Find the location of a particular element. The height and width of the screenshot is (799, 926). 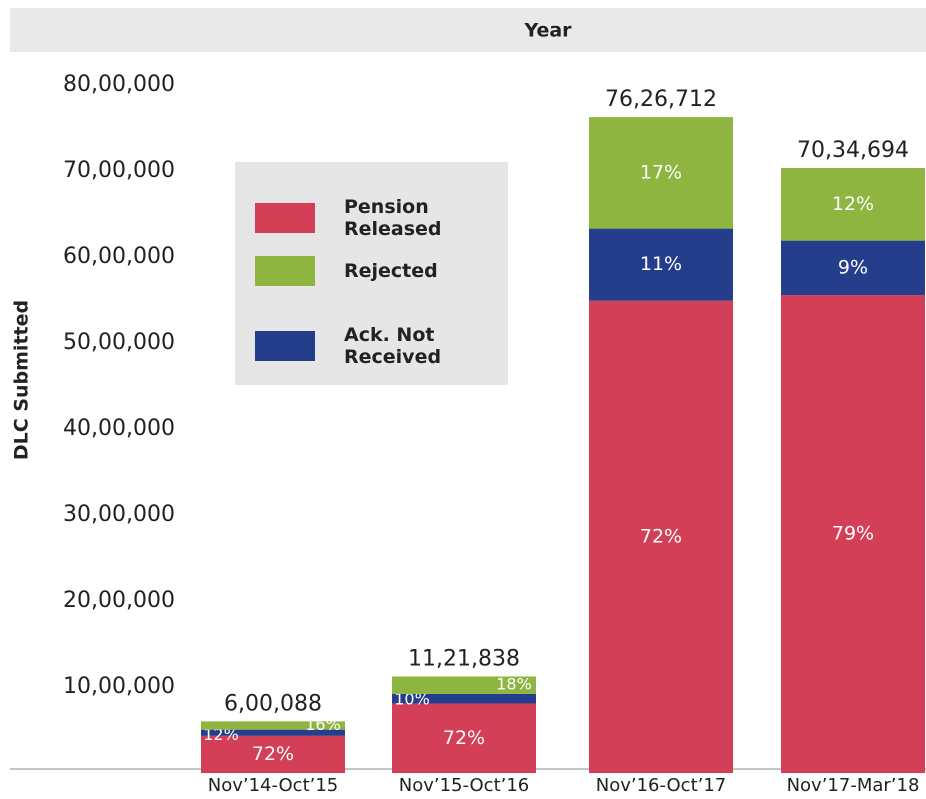

x-tick-label: Nov’15-Oct’16 is located at coordinates (464, 785).